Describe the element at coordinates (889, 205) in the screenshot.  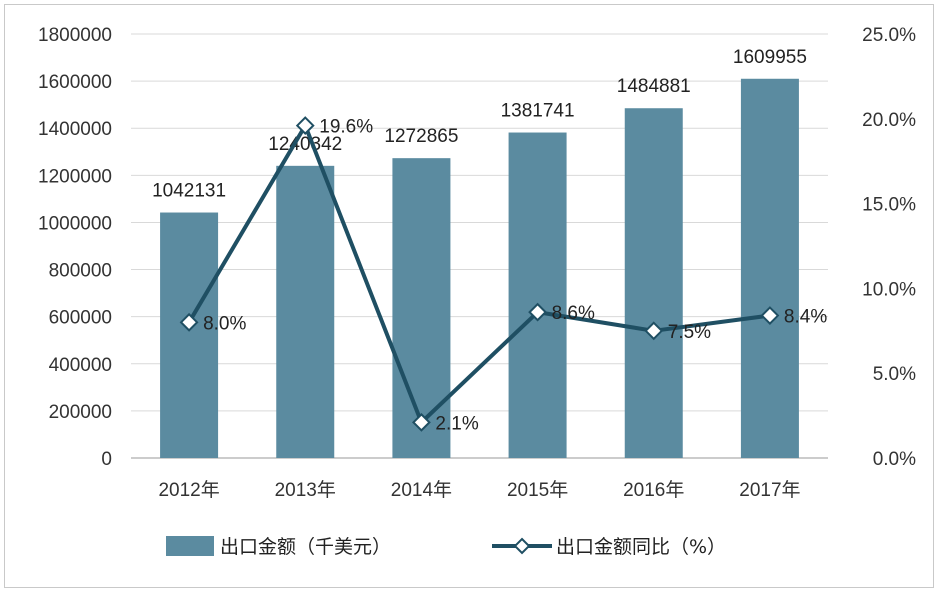
I see `y-right-tick-label: 15.0%` at that location.